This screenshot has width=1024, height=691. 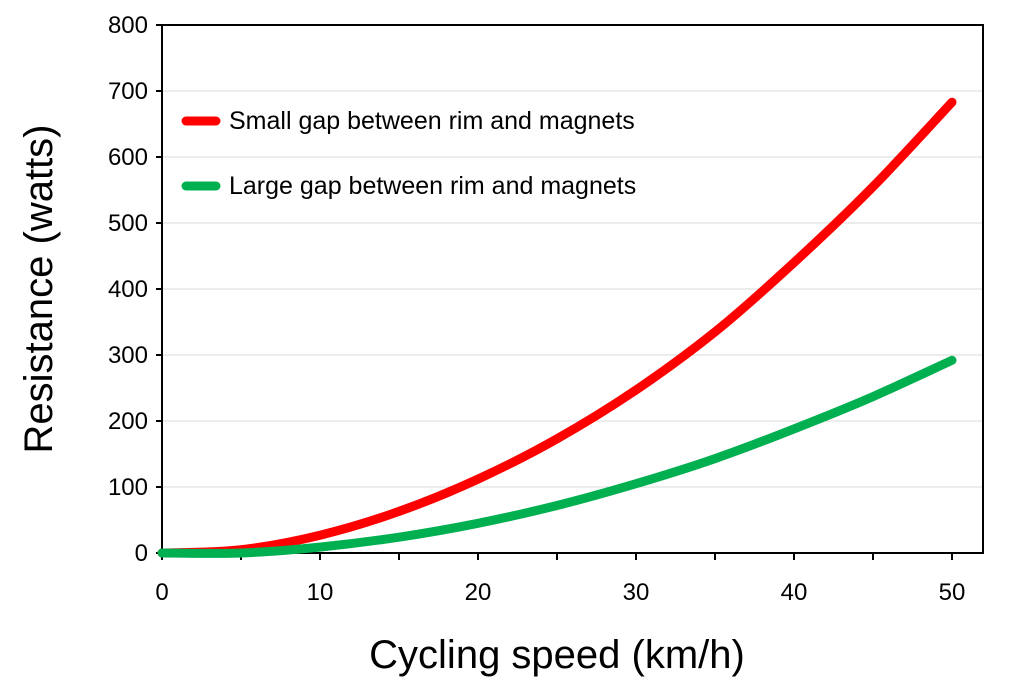 I want to click on x-tick-label: 10, so click(x=320, y=592).